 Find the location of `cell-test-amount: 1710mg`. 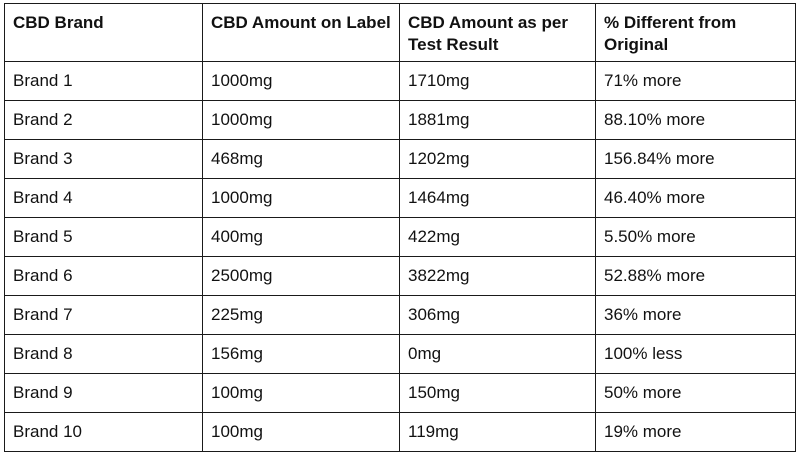

cell-test-amount: 1710mg is located at coordinates (497, 81).